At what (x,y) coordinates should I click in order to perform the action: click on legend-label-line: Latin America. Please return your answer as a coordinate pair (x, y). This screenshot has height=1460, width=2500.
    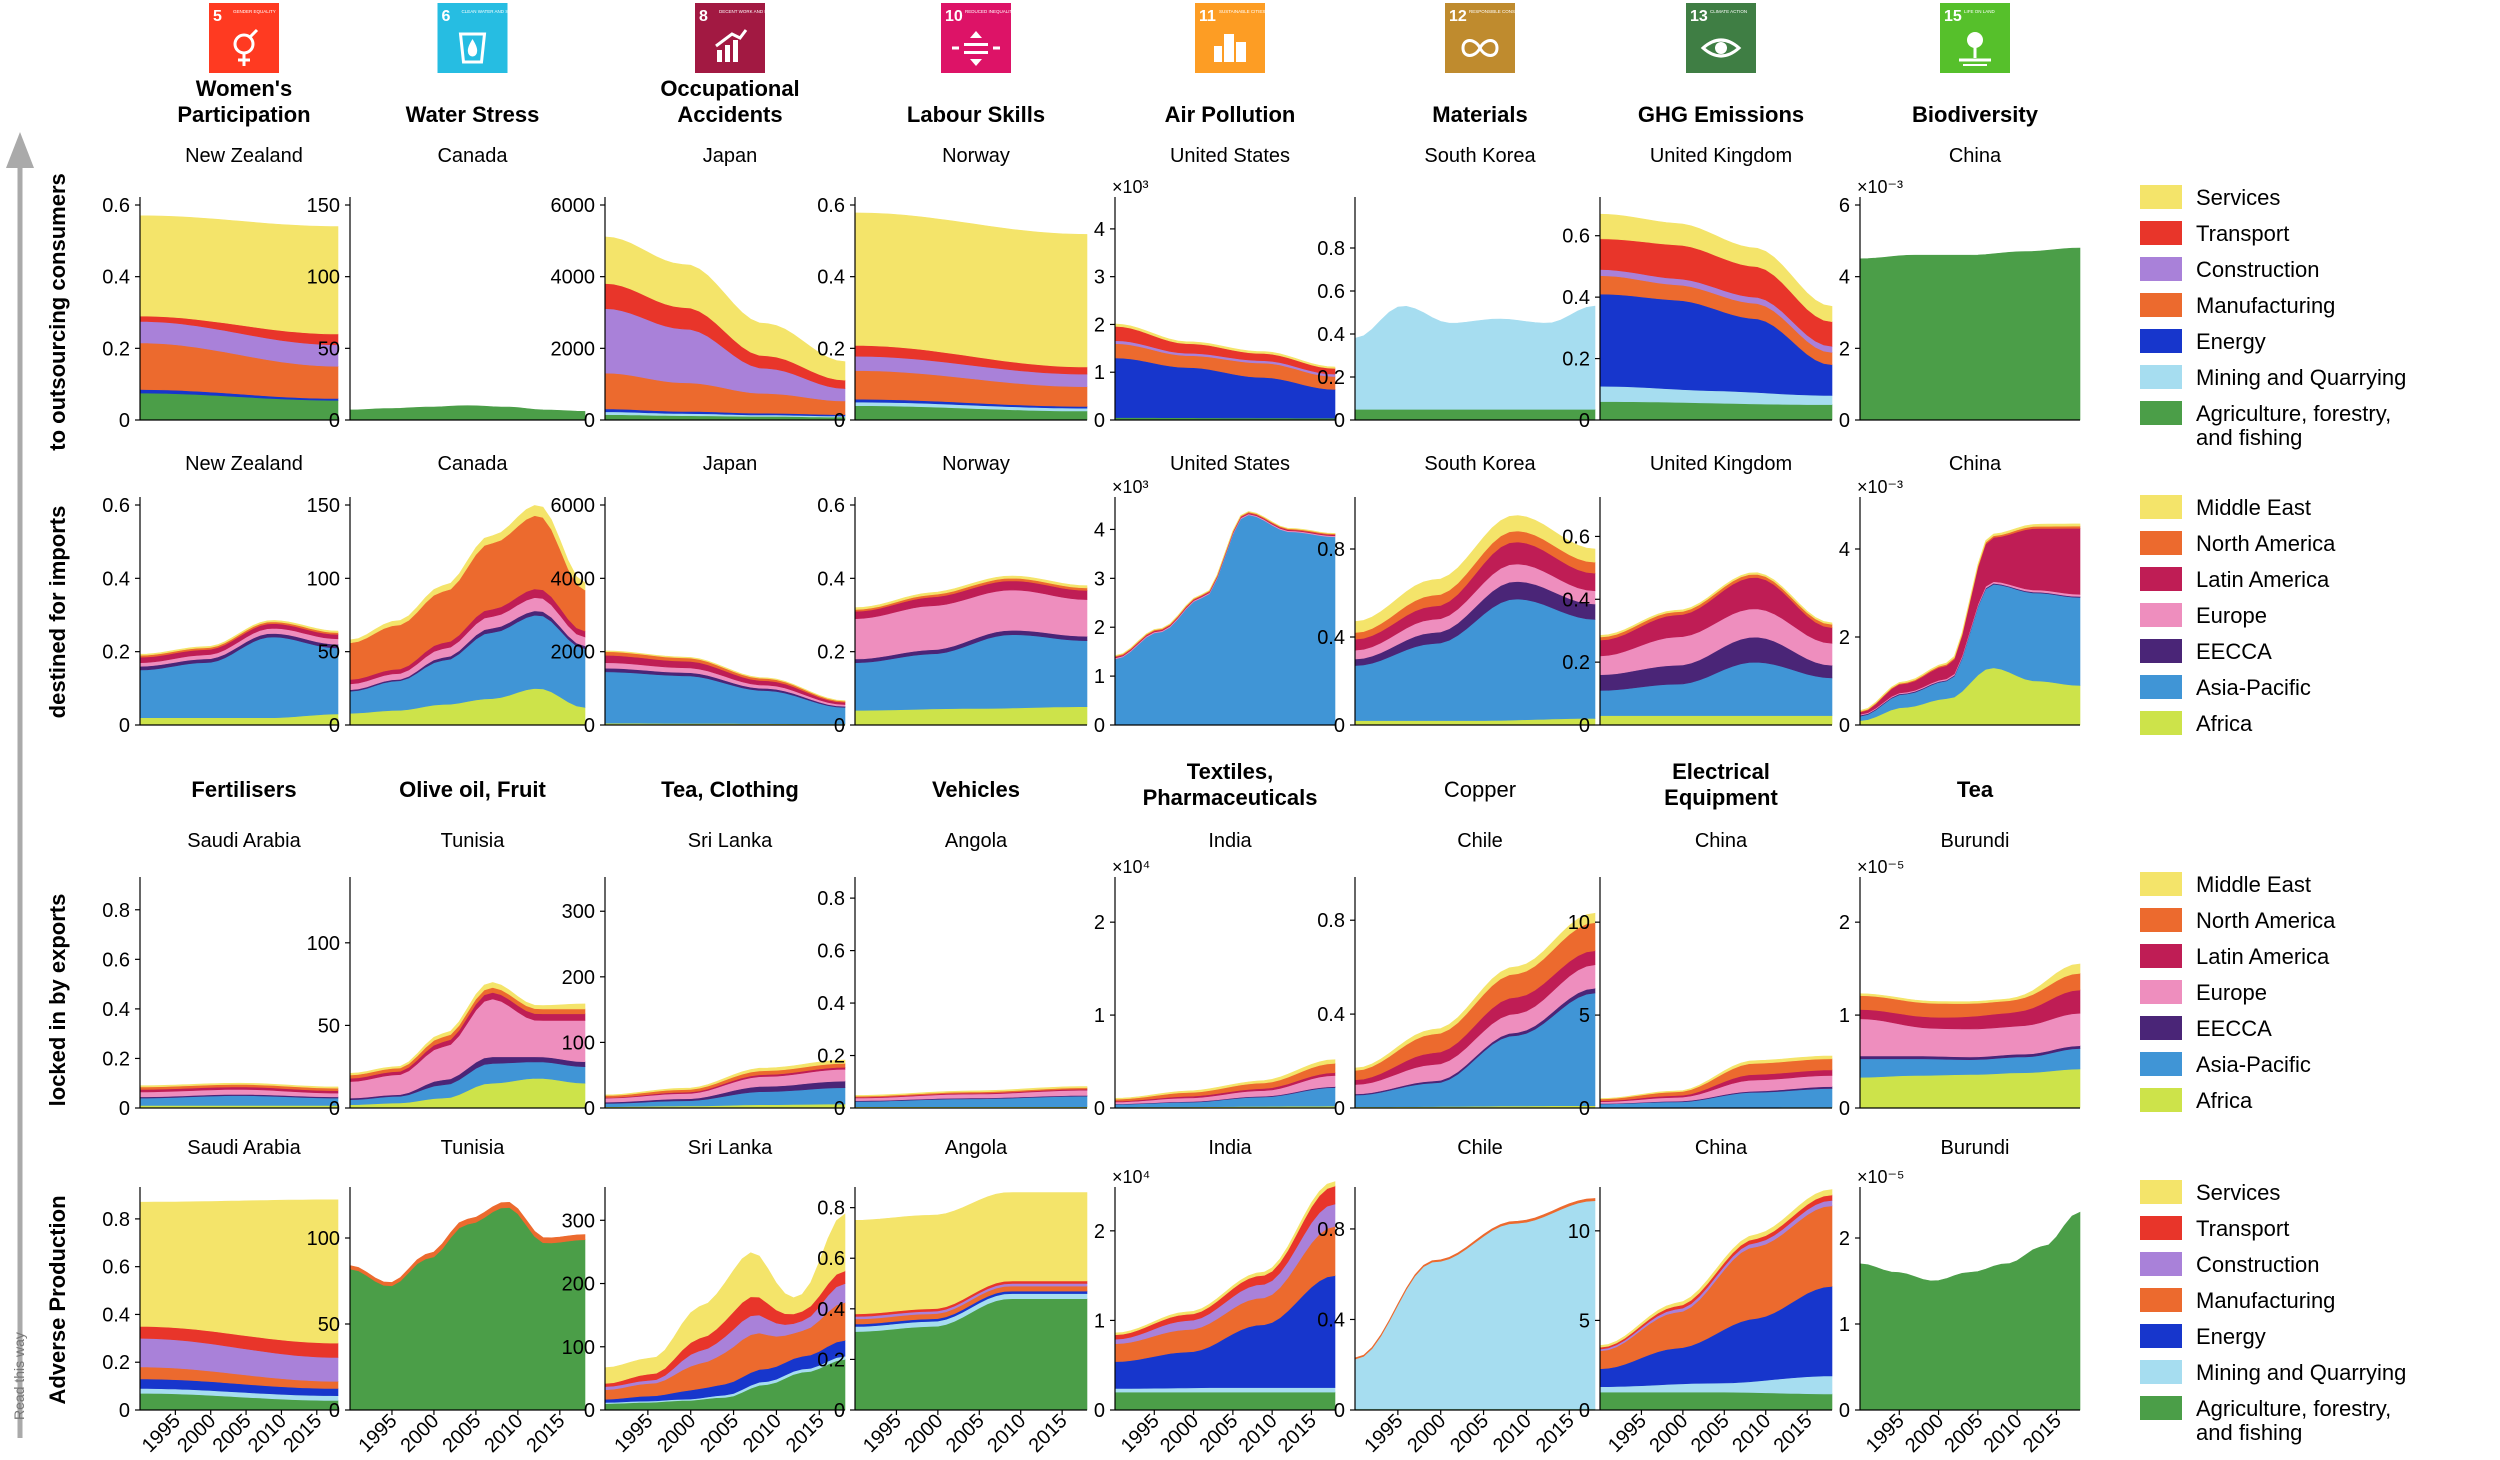
    Looking at the image, I should click on (2263, 956).